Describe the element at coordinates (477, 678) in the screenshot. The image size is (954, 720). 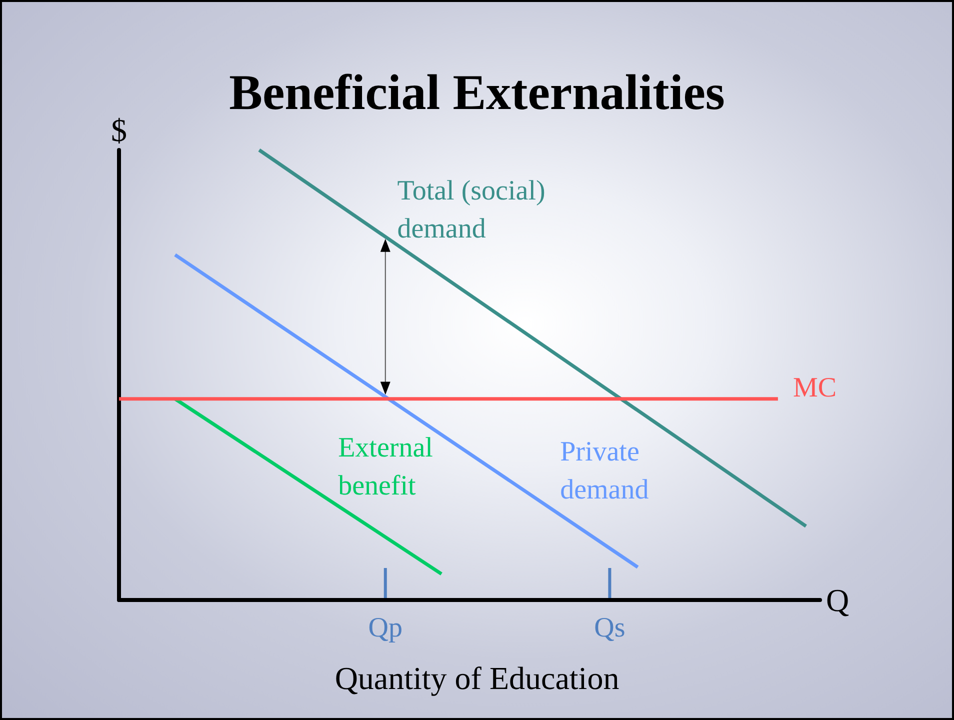
I see `text: Quantity of Education` at that location.